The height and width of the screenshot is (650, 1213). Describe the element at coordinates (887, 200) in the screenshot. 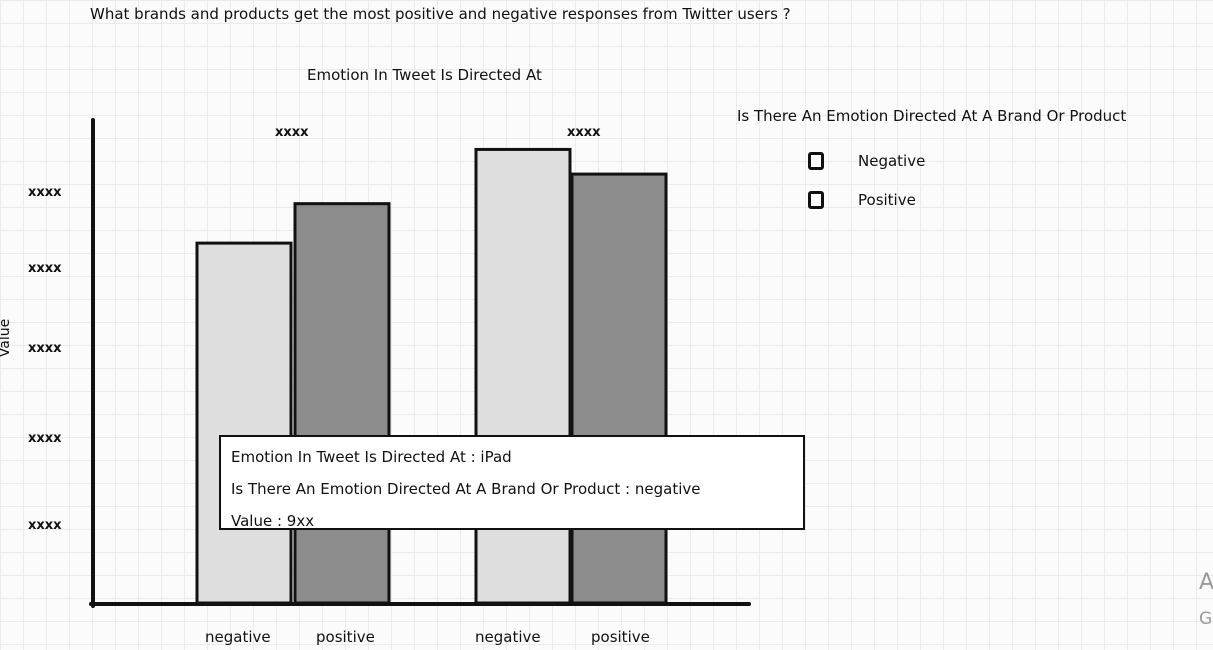

I see `legend-label: Positive` at that location.